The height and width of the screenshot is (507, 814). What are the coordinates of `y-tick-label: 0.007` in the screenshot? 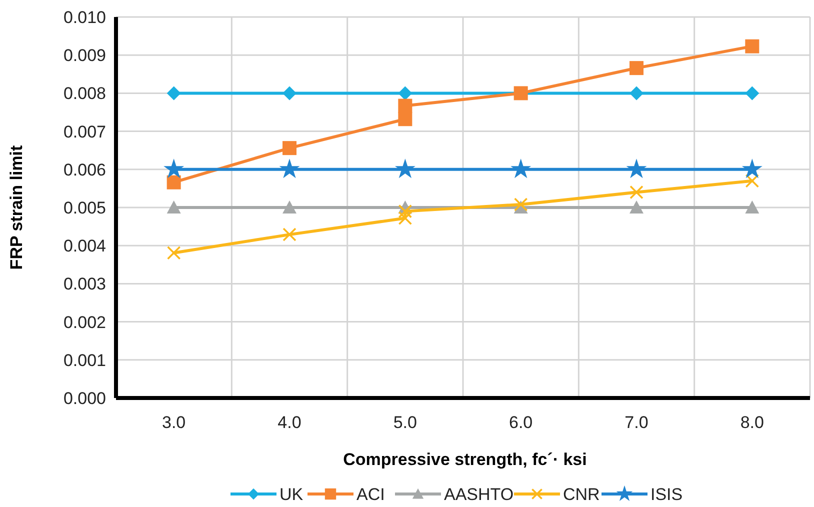 It's located at (84, 132).